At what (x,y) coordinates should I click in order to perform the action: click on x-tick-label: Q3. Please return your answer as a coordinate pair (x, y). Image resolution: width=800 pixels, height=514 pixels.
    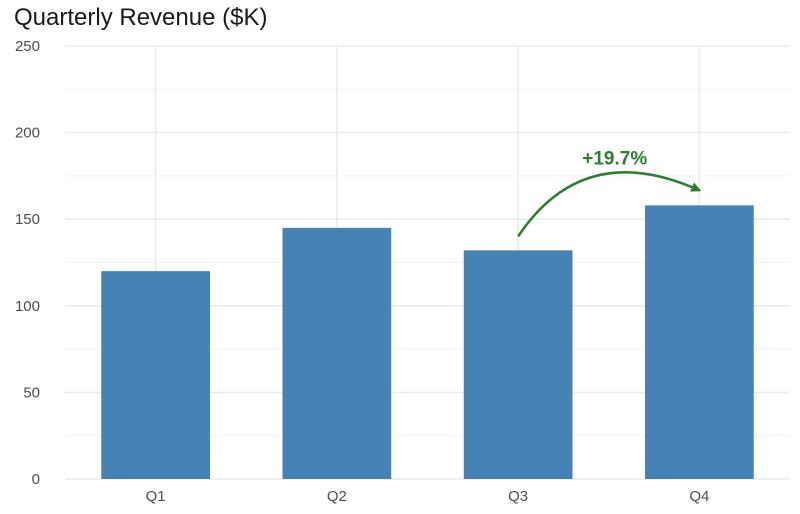
    Looking at the image, I should click on (518, 496).